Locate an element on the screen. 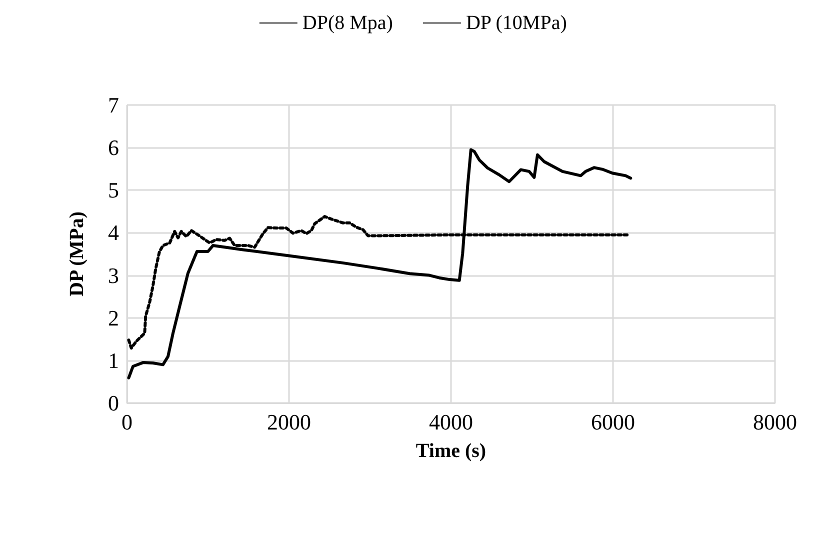 This screenshot has height=534, width=827. y-tick-label: 3 is located at coordinates (113, 275).